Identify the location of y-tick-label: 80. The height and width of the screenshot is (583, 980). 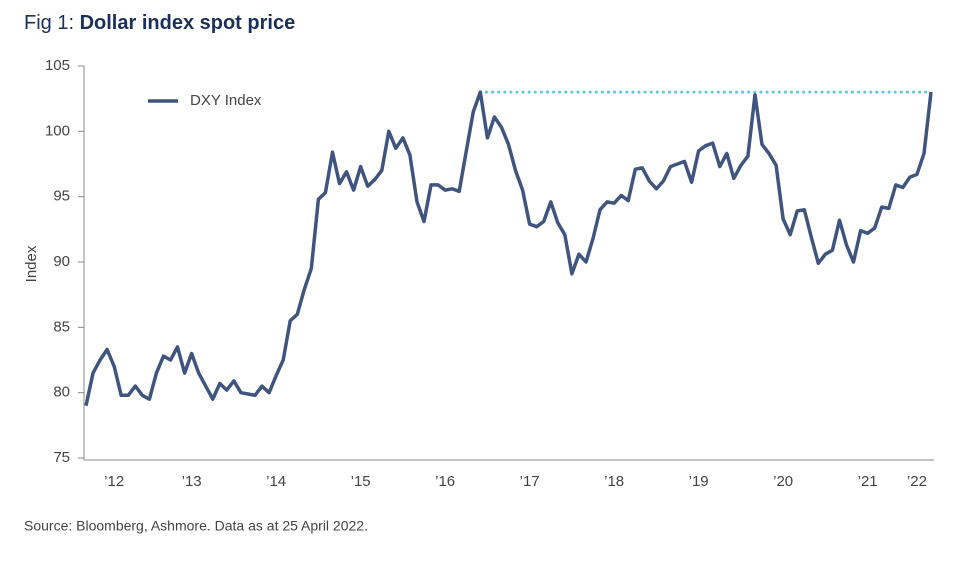
(61, 392).